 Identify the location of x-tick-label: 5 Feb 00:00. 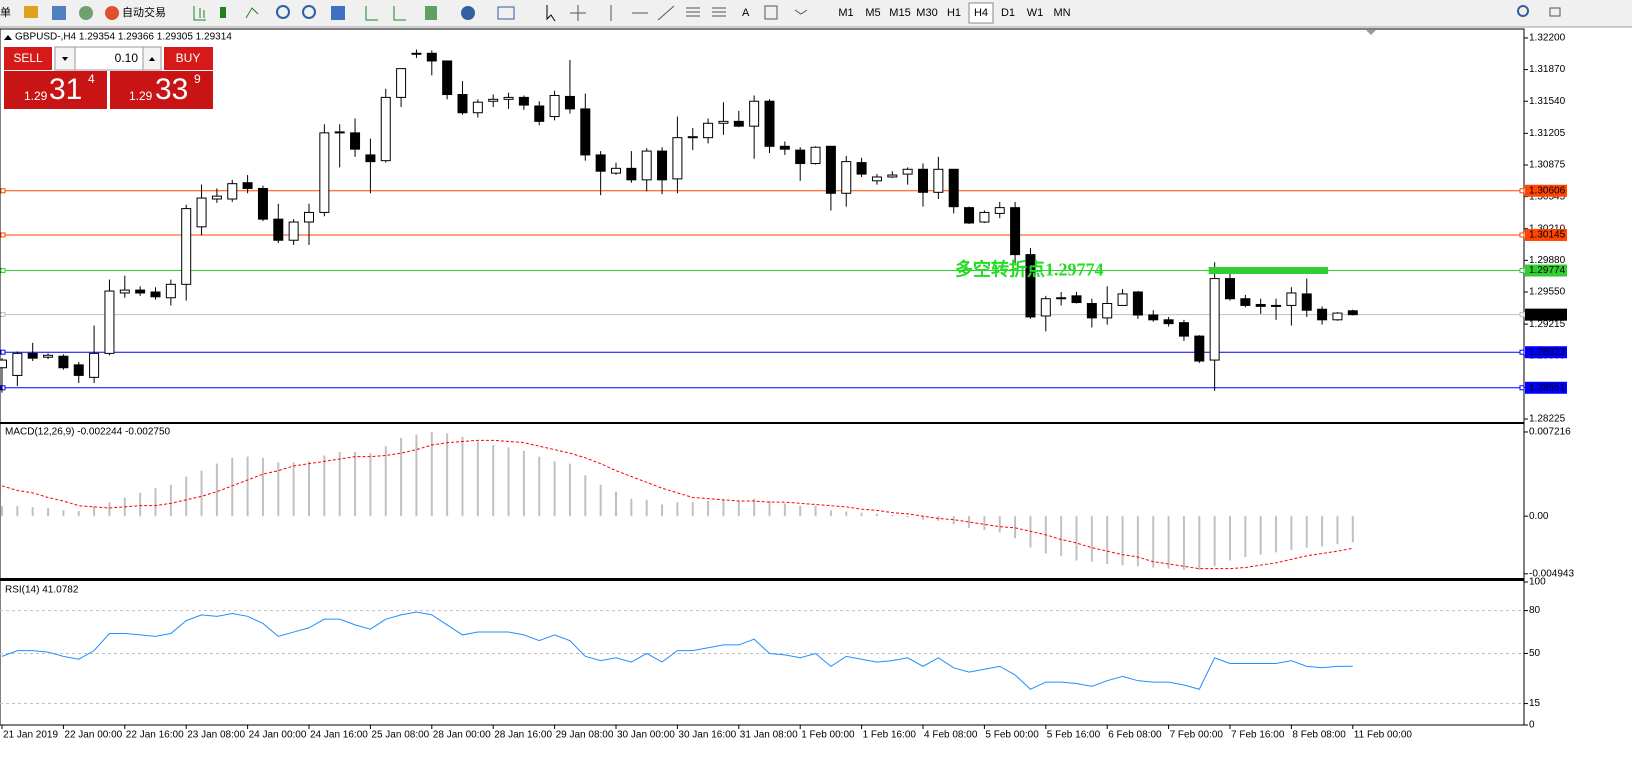
(1012, 735).